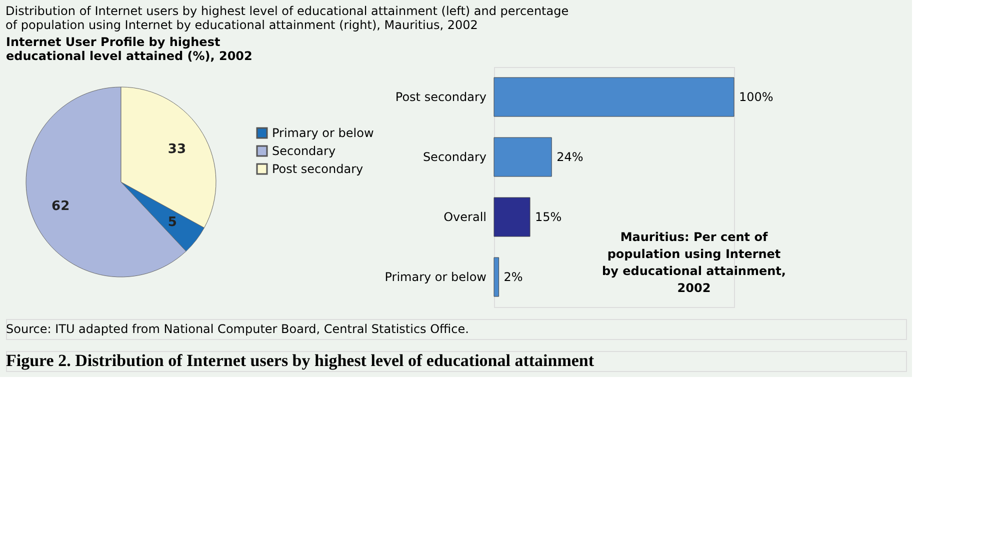  I want to click on legend-label: Secondary, so click(304, 151).